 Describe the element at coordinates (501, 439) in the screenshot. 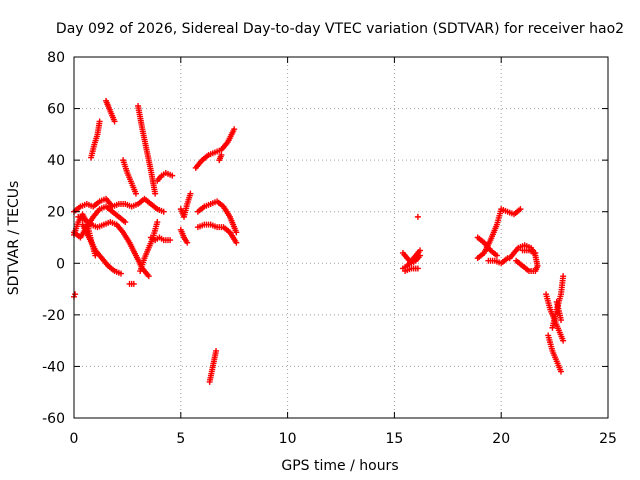

I see `x-tick-label: 20` at that location.